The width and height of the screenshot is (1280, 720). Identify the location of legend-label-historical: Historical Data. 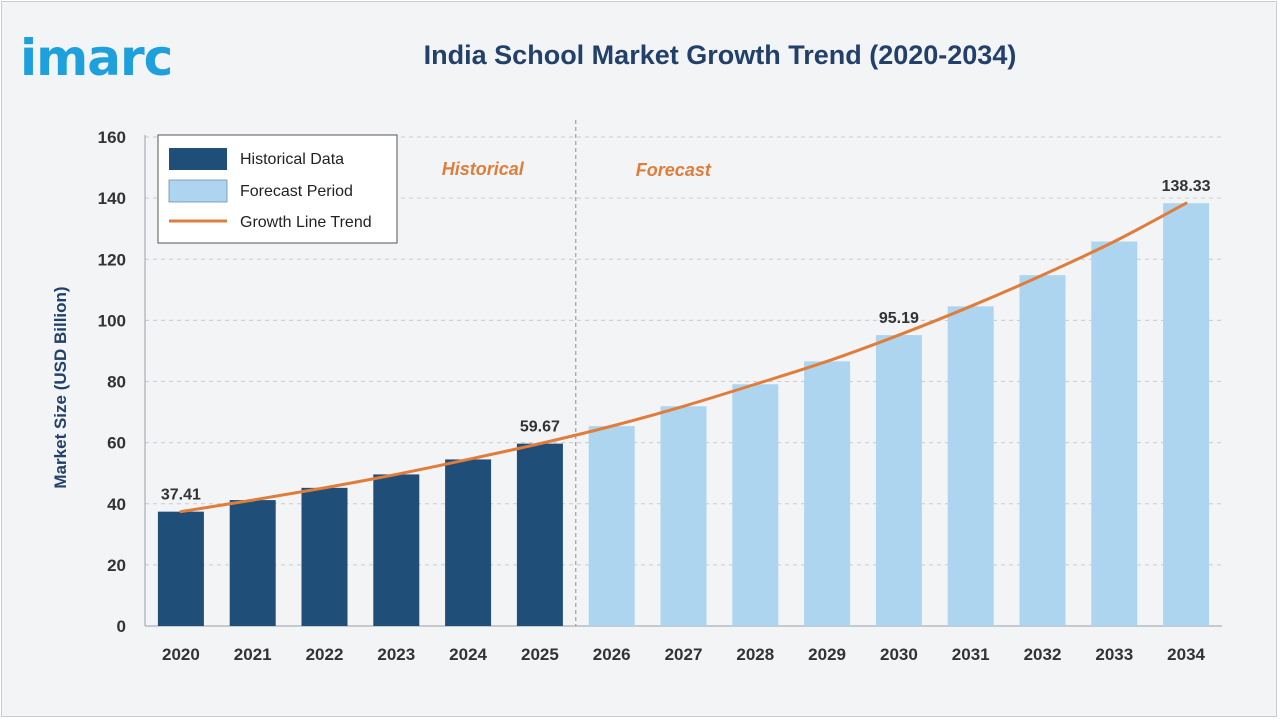
(292, 159).